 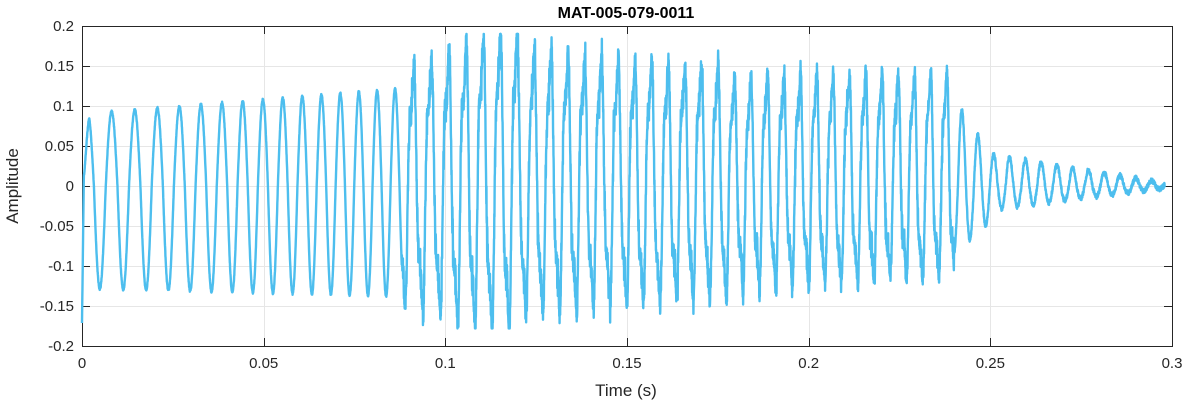 What do you see at coordinates (57, 186) in the screenshot?
I see `y-tick-labels: -0.2 -0.15 -0.1 -0.05 0 0.05 0.1 0.15 0.2` at bounding box center [57, 186].